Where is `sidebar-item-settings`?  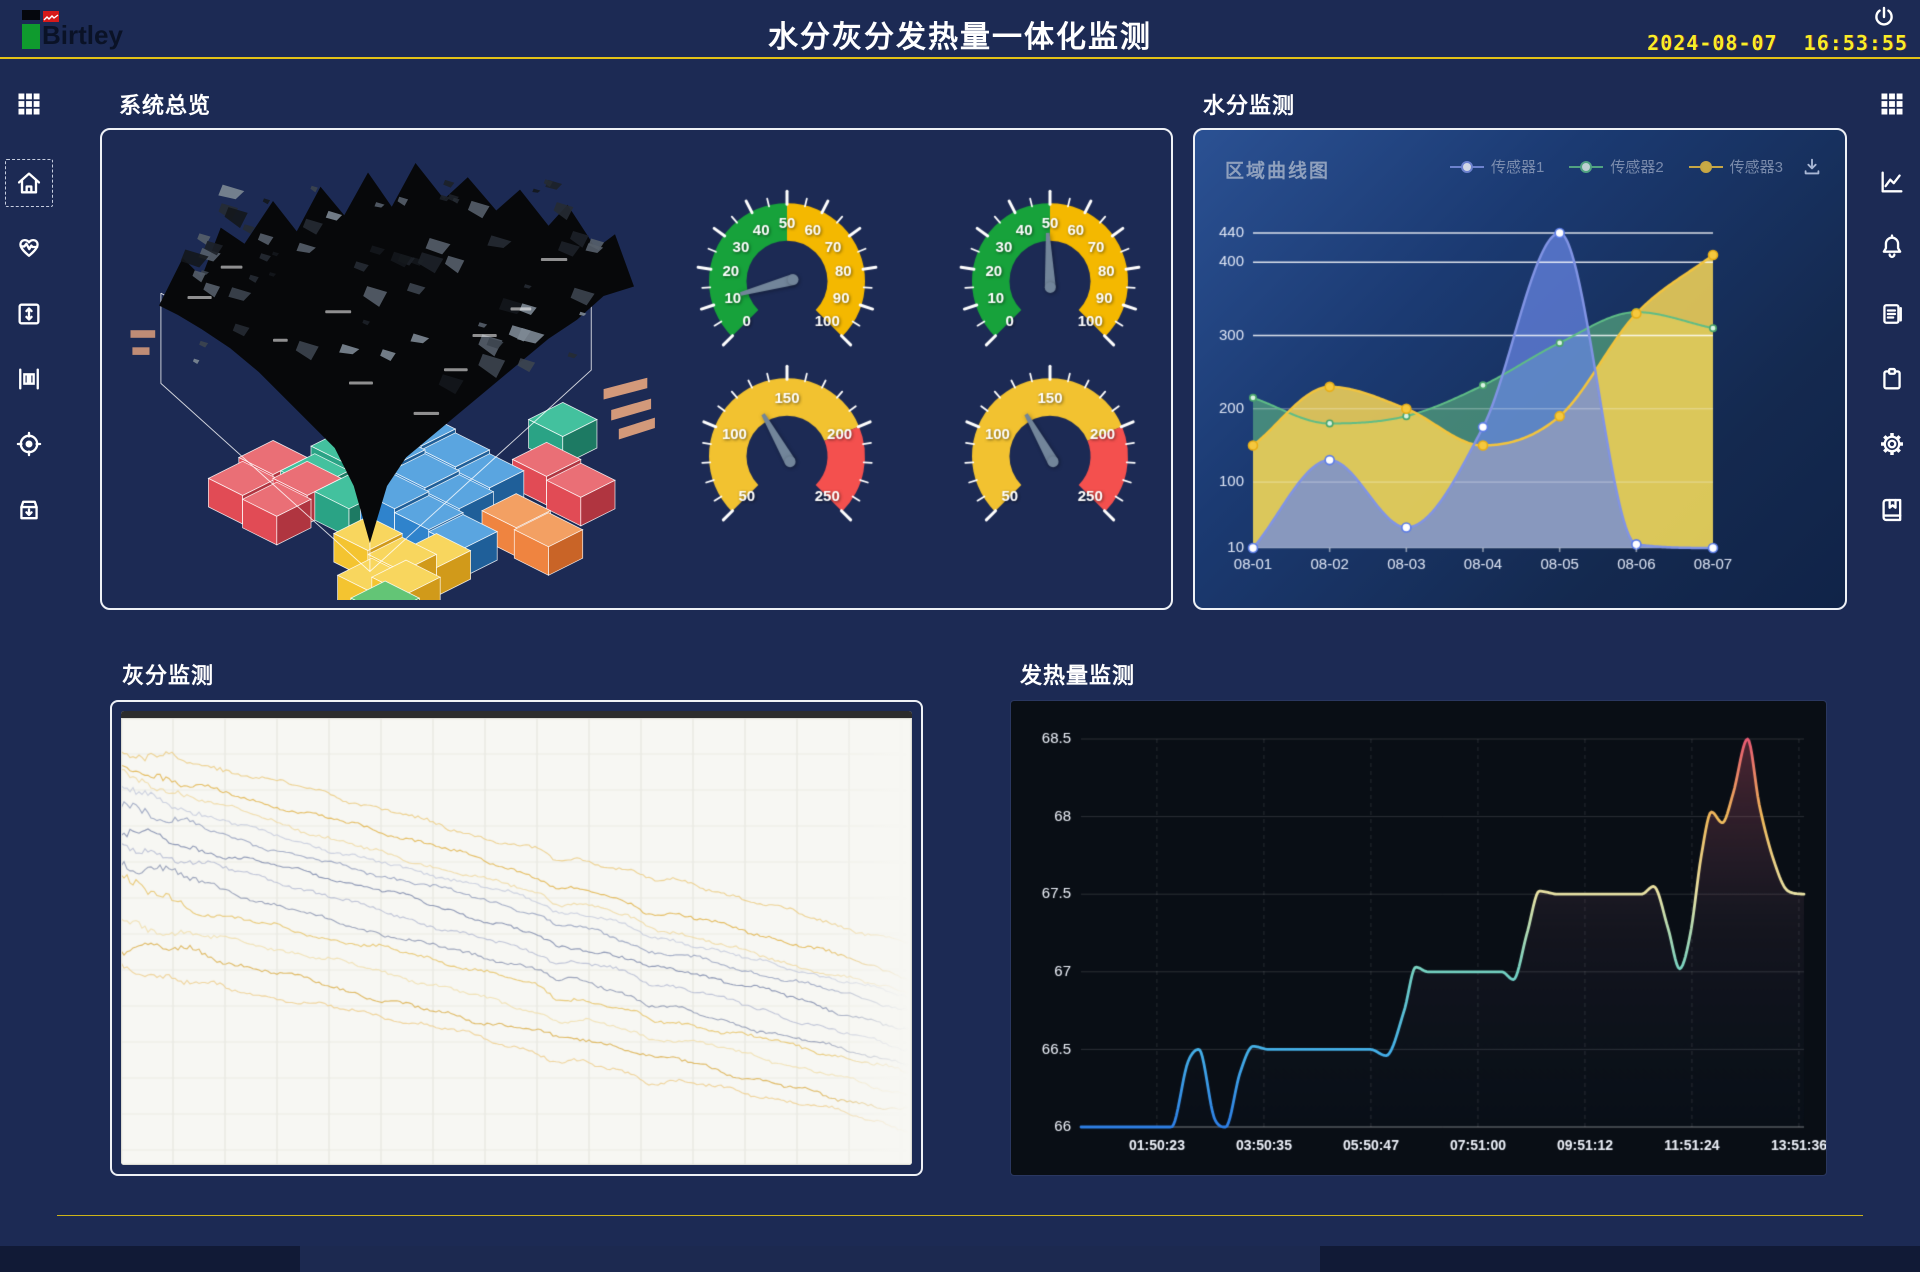 sidebar-item-settings is located at coordinates (1892, 444).